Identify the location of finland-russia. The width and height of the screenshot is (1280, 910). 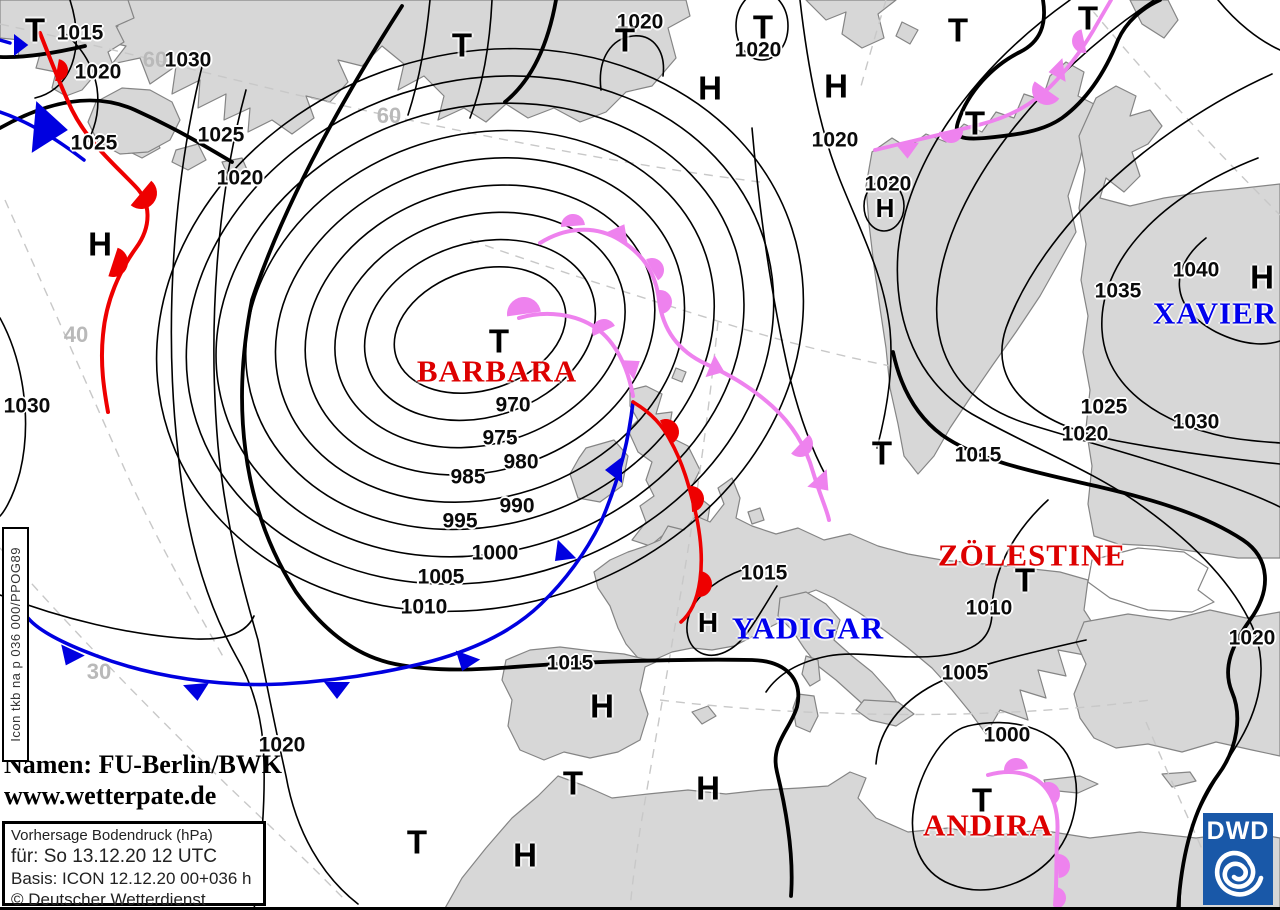
(1179, 322).